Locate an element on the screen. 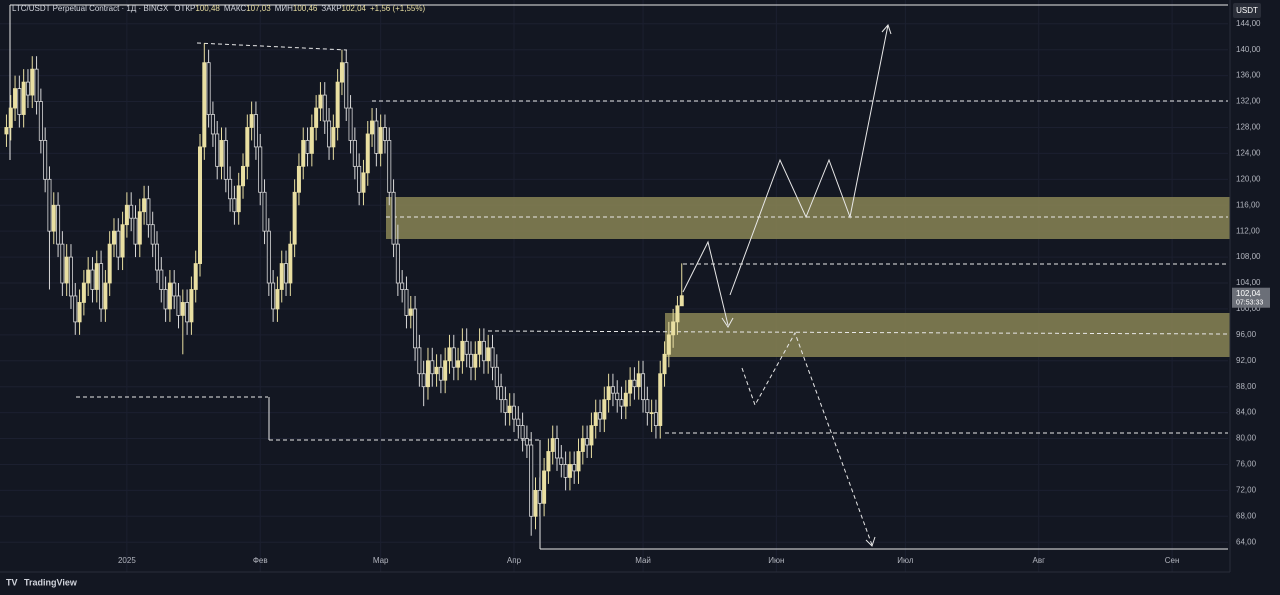  y-tick-label: 80,00 is located at coordinates (1246, 438).